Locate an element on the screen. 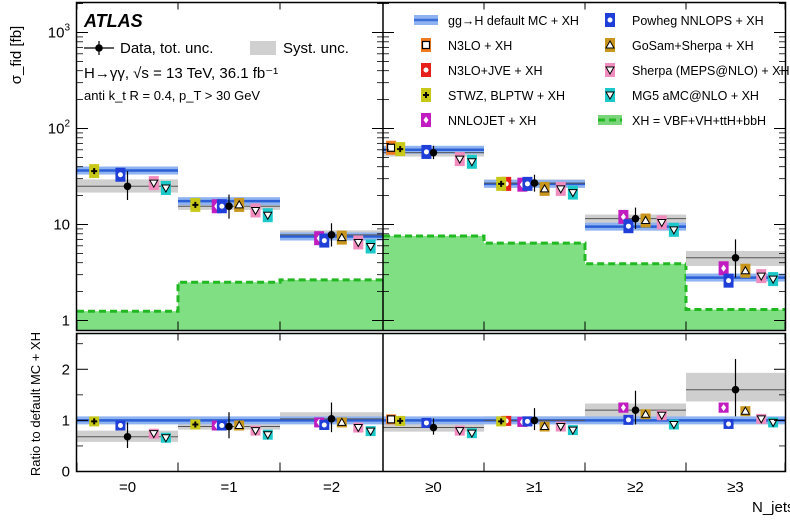 This screenshot has width=790, height=520. ratio-tick-label: 0 is located at coordinates (66, 472).